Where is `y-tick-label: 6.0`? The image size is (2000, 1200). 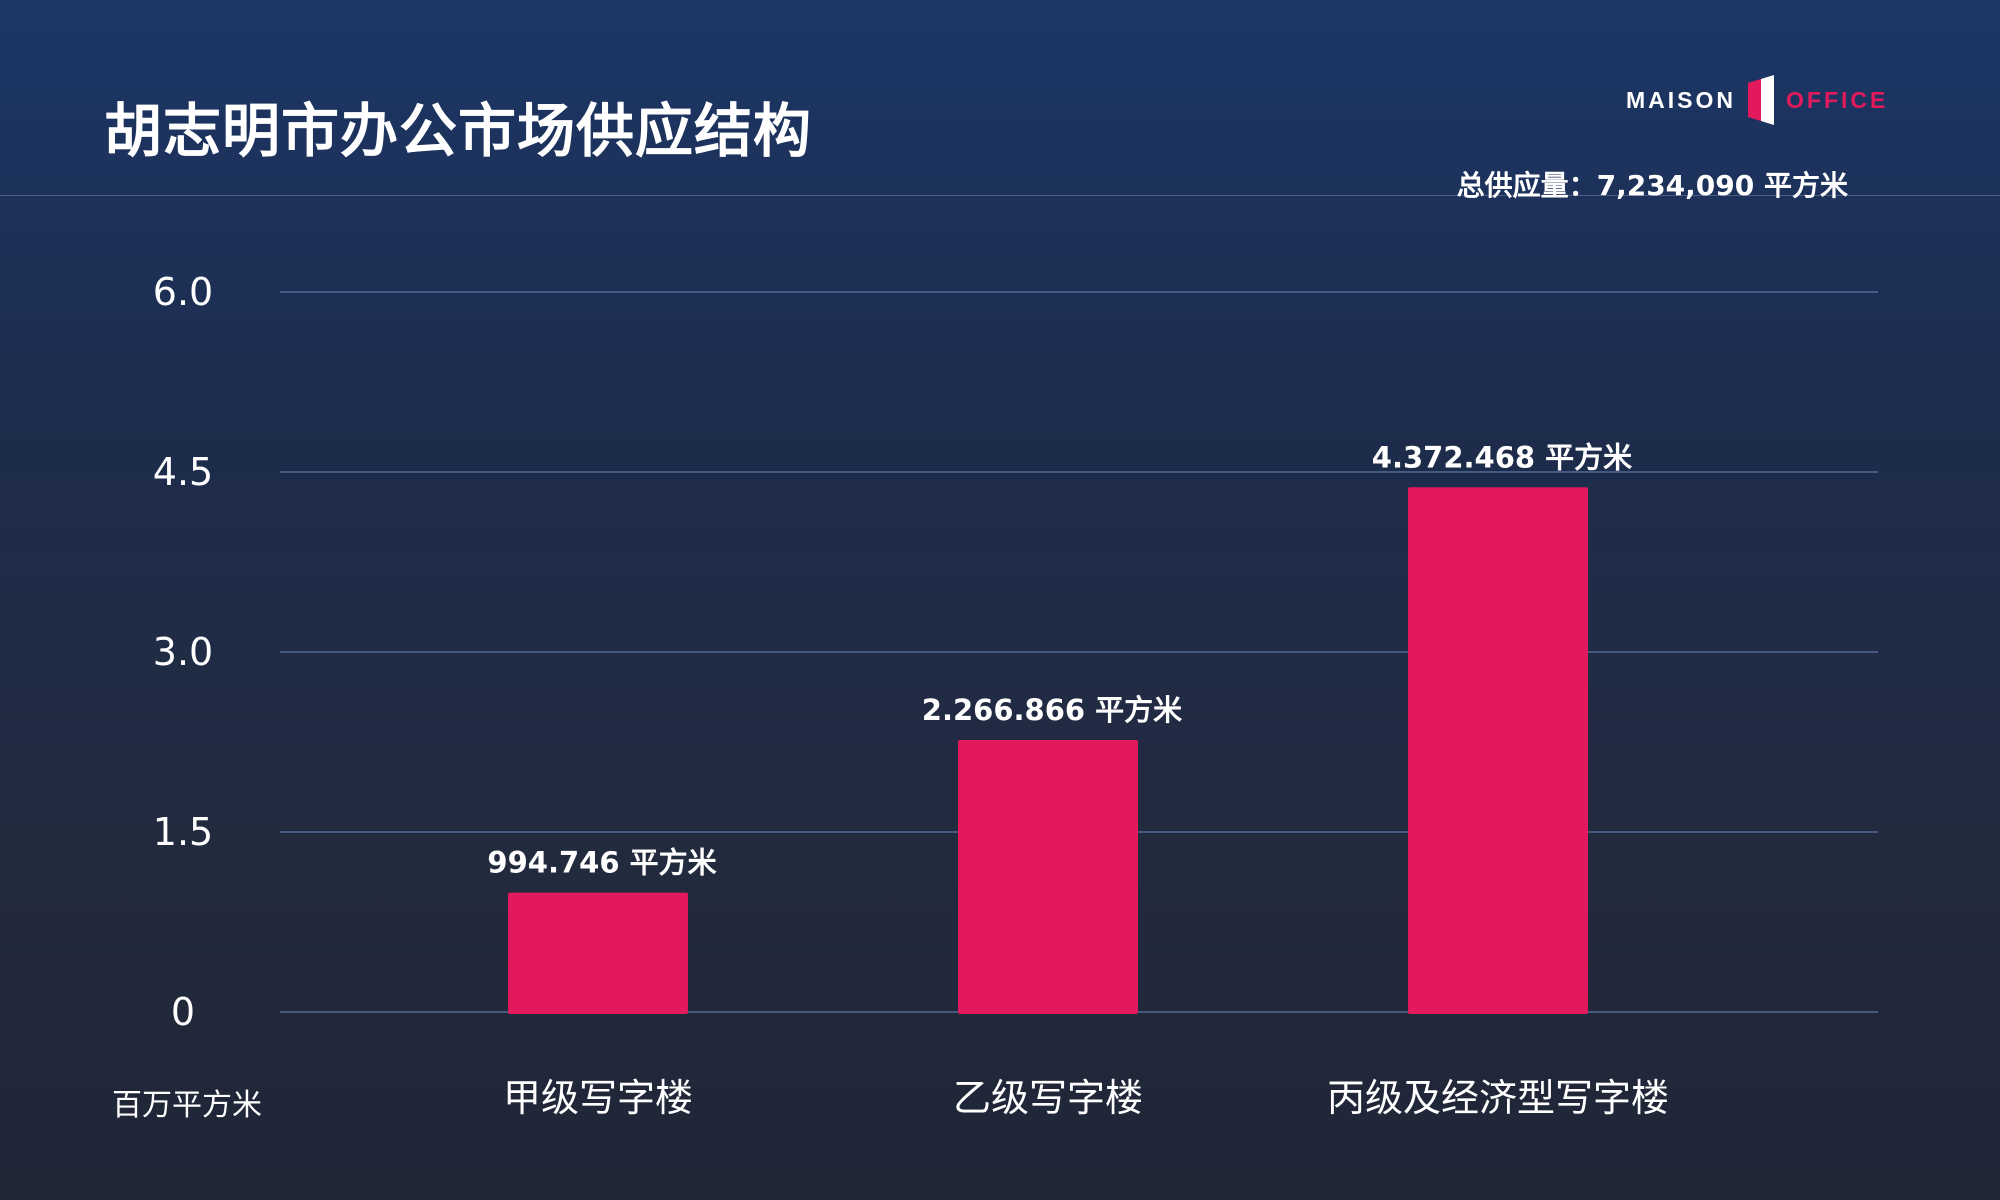 y-tick-label: 6.0 is located at coordinates (183, 292).